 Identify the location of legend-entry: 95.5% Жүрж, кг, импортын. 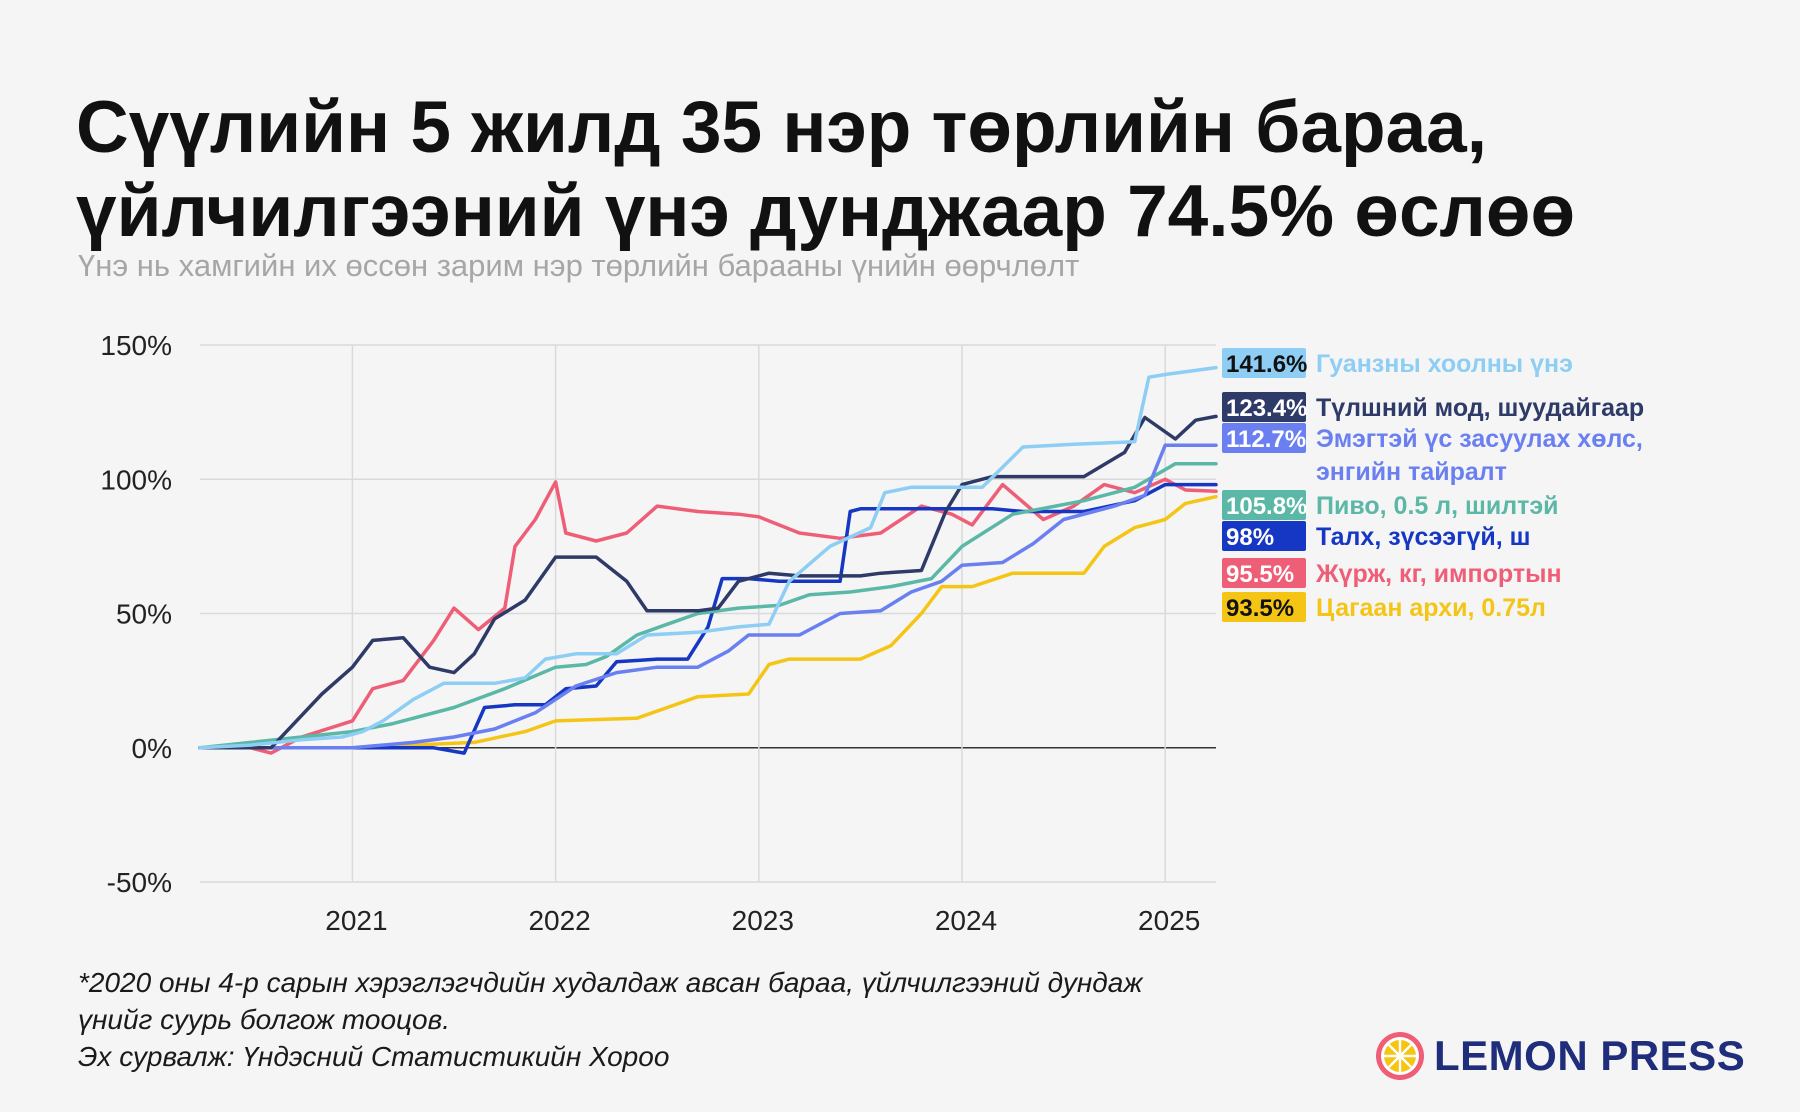
(1392, 573).